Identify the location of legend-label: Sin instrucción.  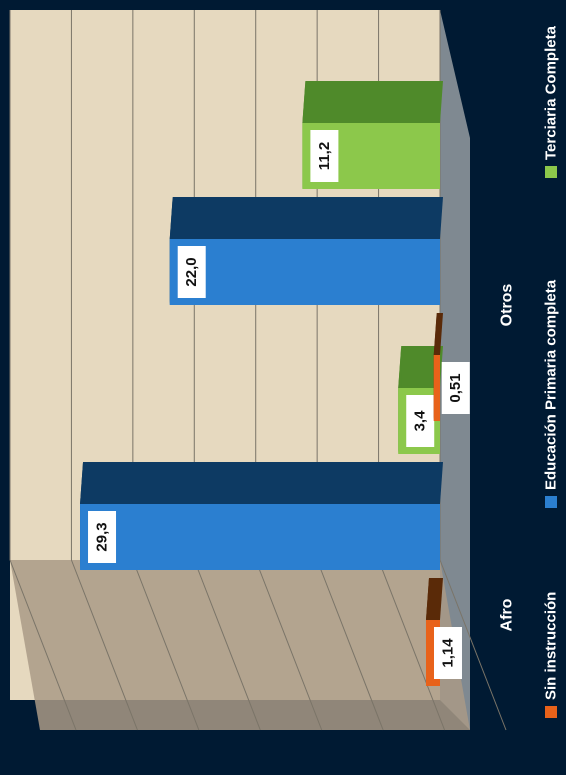
(551, 646).